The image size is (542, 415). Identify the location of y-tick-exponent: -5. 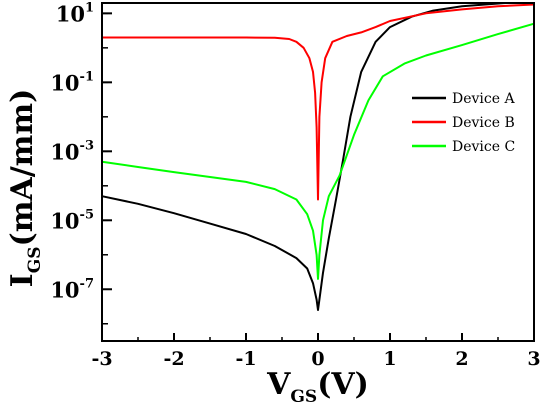
(87, 214).